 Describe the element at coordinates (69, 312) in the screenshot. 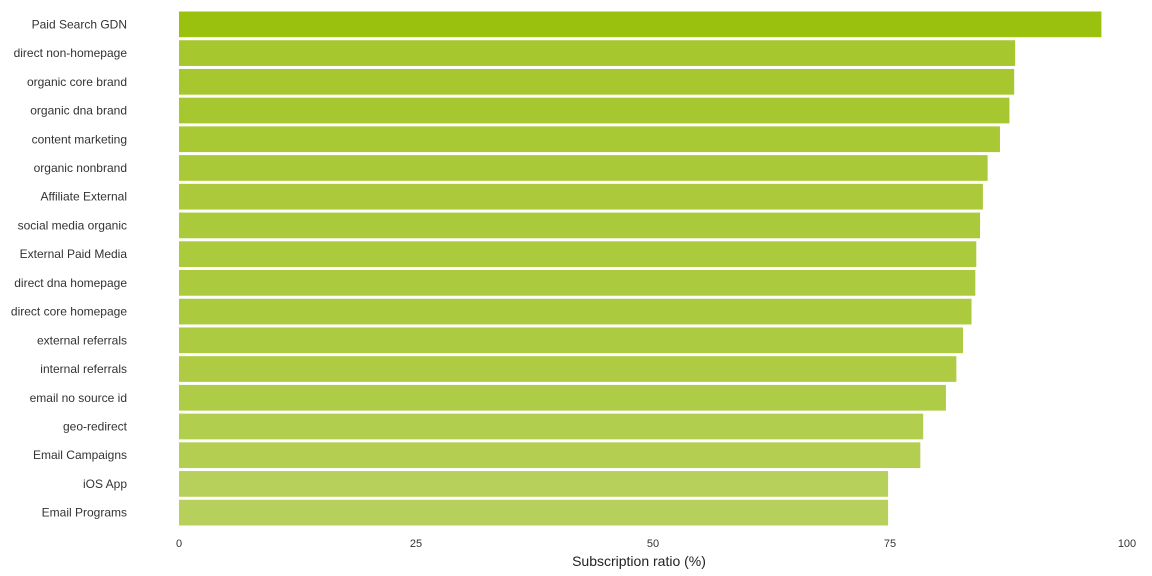

I see `category-label: direct core homepage` at that location.